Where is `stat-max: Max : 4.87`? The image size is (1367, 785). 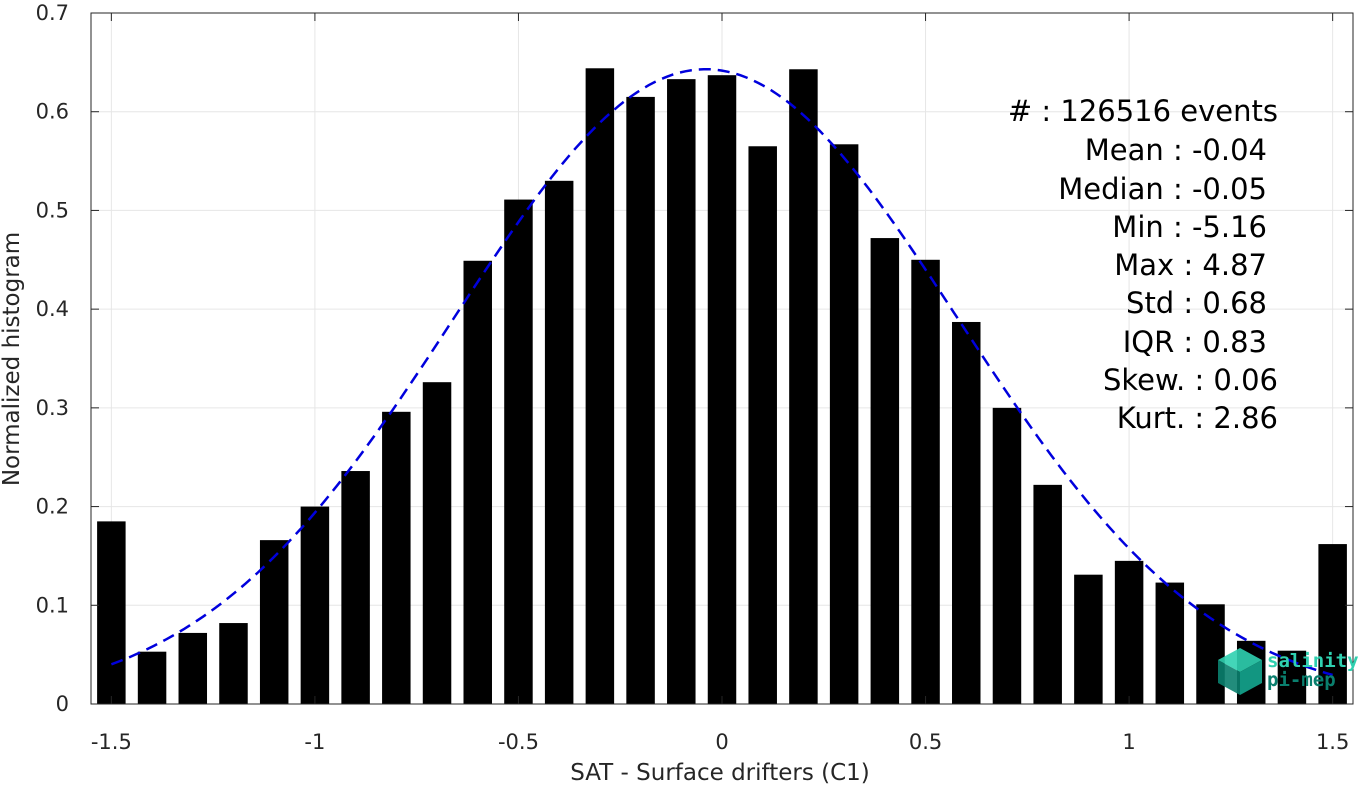 stat-max: Max : 4.87 is located at coordinates (1190, 265).